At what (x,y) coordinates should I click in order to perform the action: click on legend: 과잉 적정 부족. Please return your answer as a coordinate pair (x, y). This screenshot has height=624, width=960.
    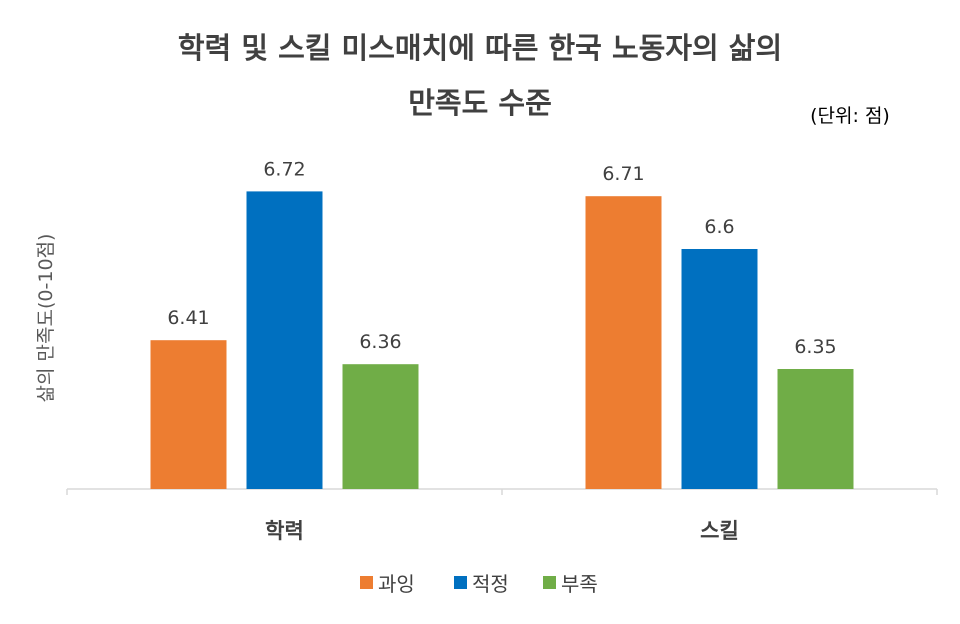
    Looking at the image, I should click on (479, 584).